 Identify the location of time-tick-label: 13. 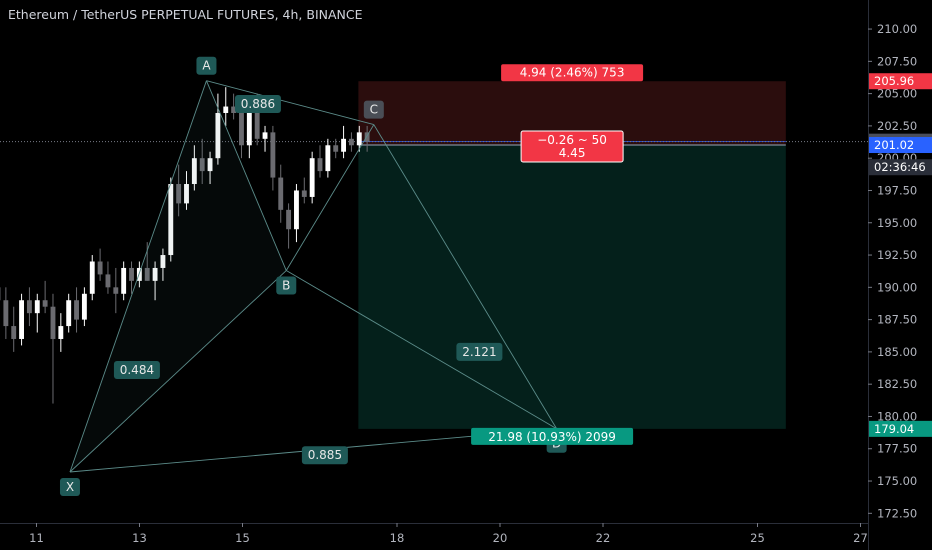
(139, 538).